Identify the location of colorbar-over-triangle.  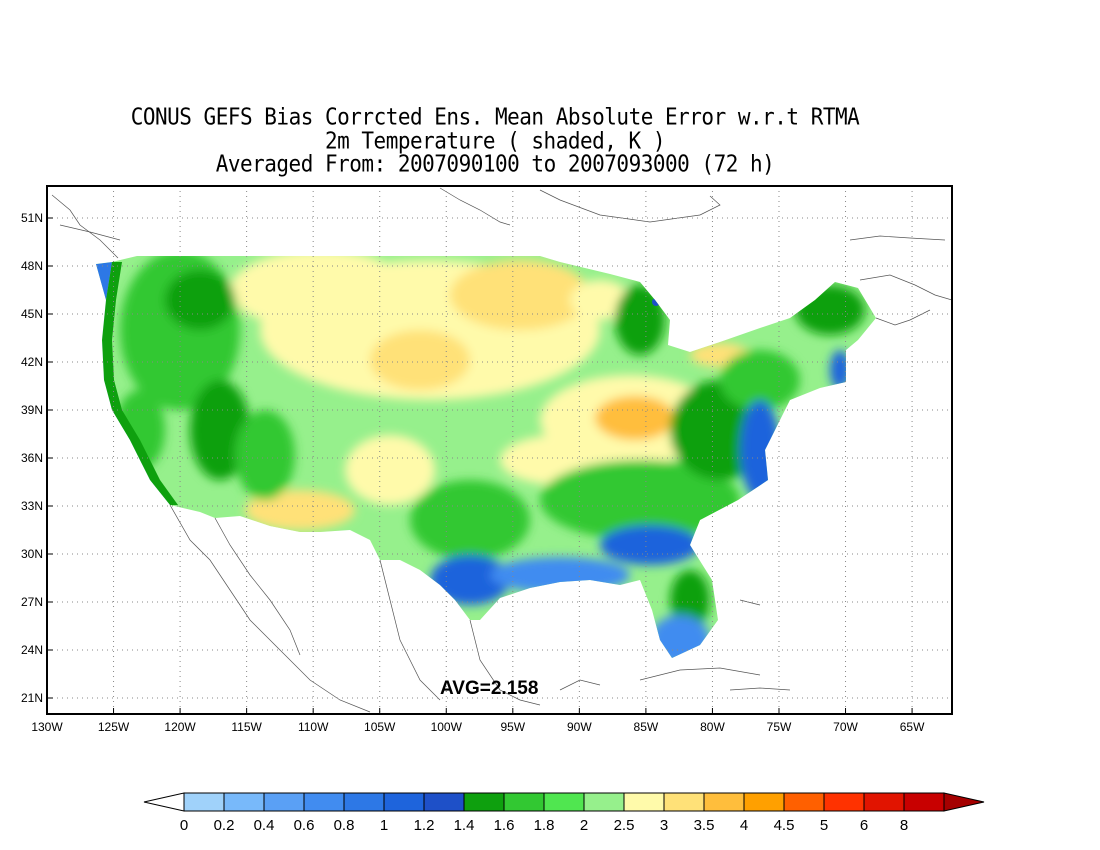
(964, 802).